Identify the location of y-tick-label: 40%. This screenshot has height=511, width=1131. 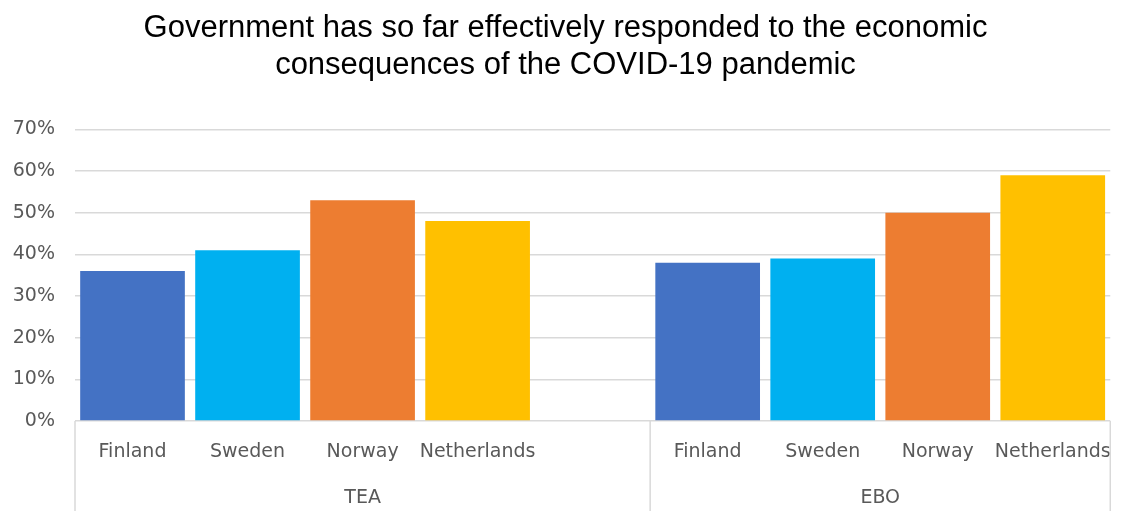
(33, 252).